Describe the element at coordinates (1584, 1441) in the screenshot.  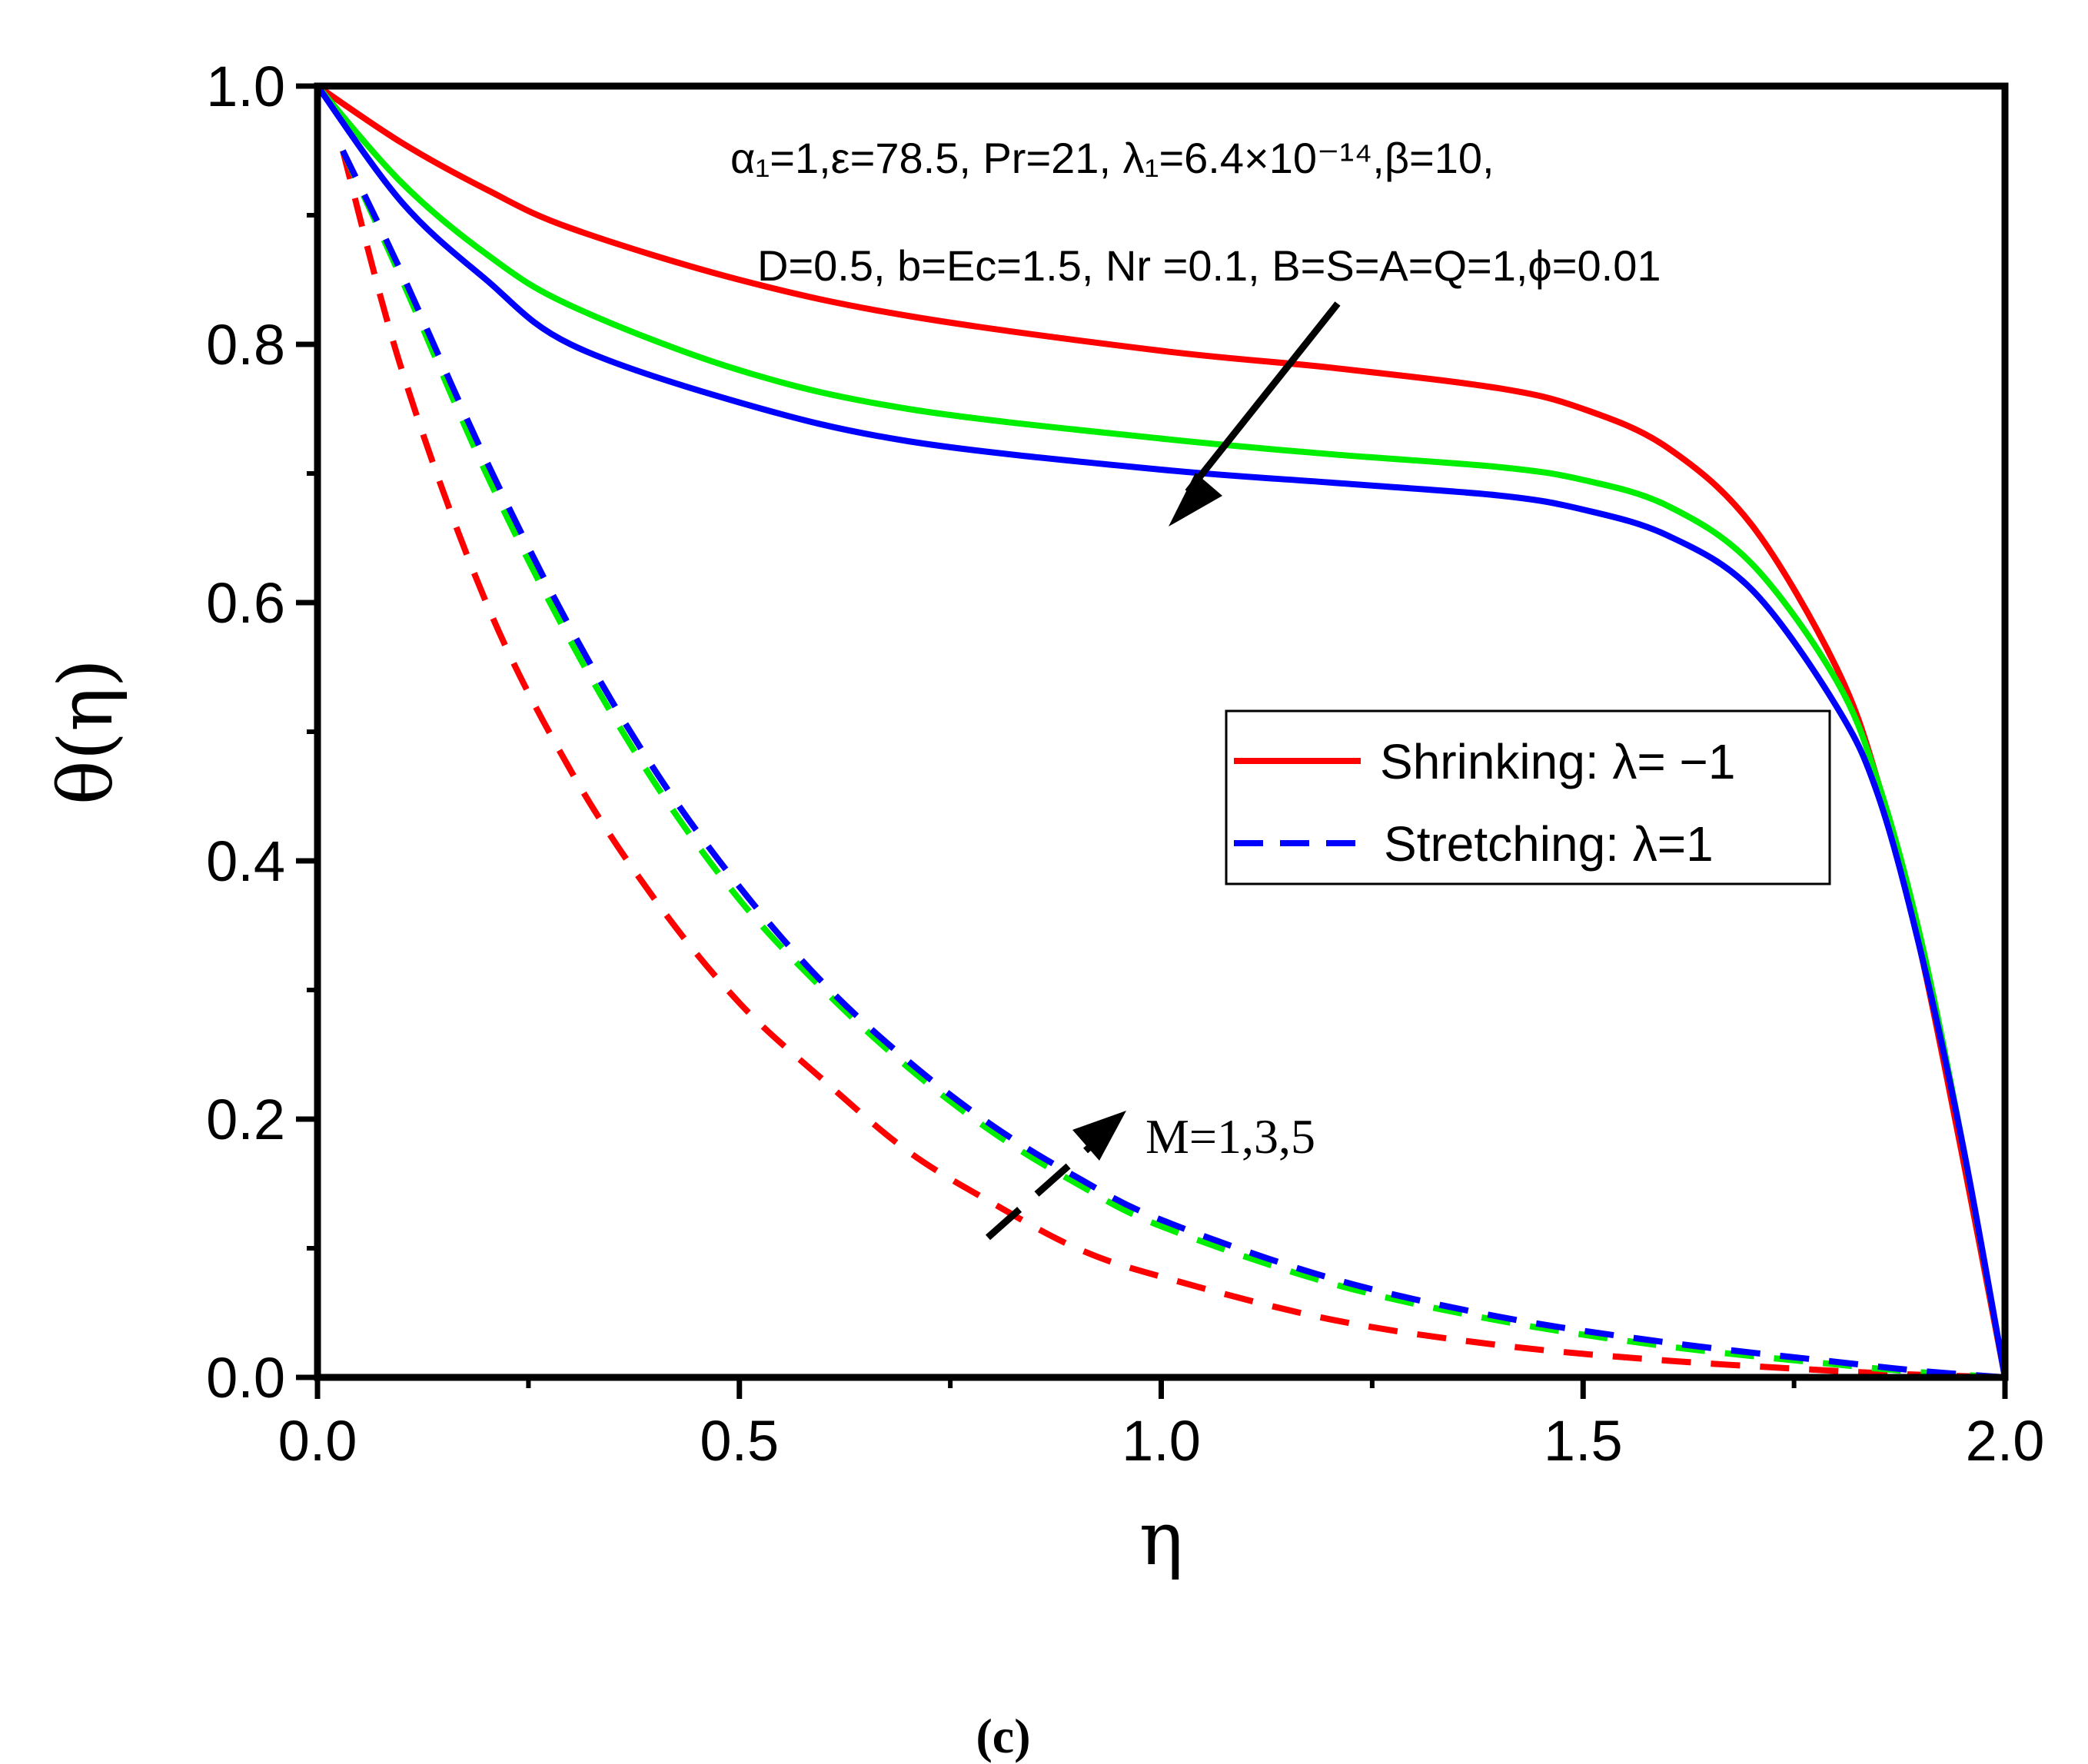
I see `x-tick-label: 1.5` at that location.